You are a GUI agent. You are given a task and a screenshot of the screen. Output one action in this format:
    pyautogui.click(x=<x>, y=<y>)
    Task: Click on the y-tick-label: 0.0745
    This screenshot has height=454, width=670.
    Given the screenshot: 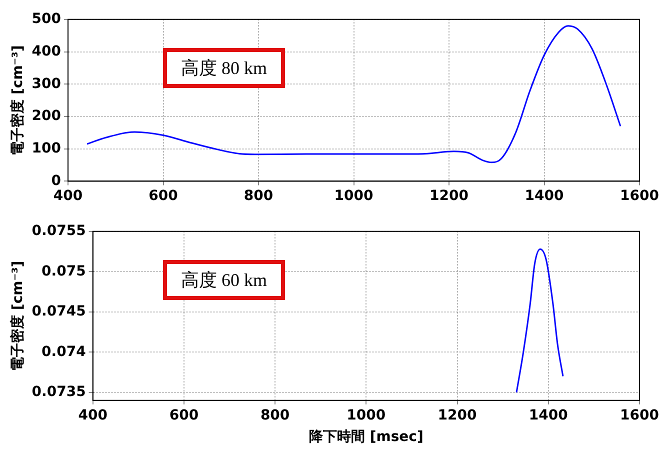 What is the action you would take?
    pyautogui.click(x=59, y=312)
    